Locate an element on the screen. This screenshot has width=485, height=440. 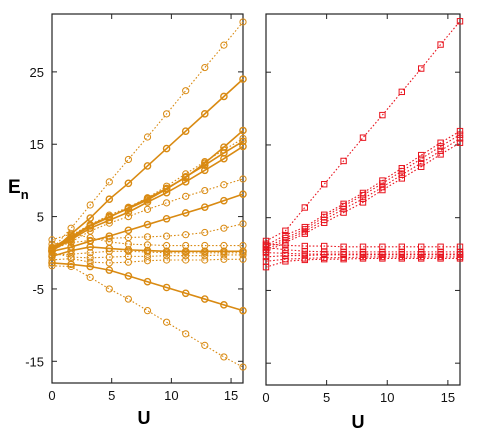
series-7-line is located at coordinates (147, 214).